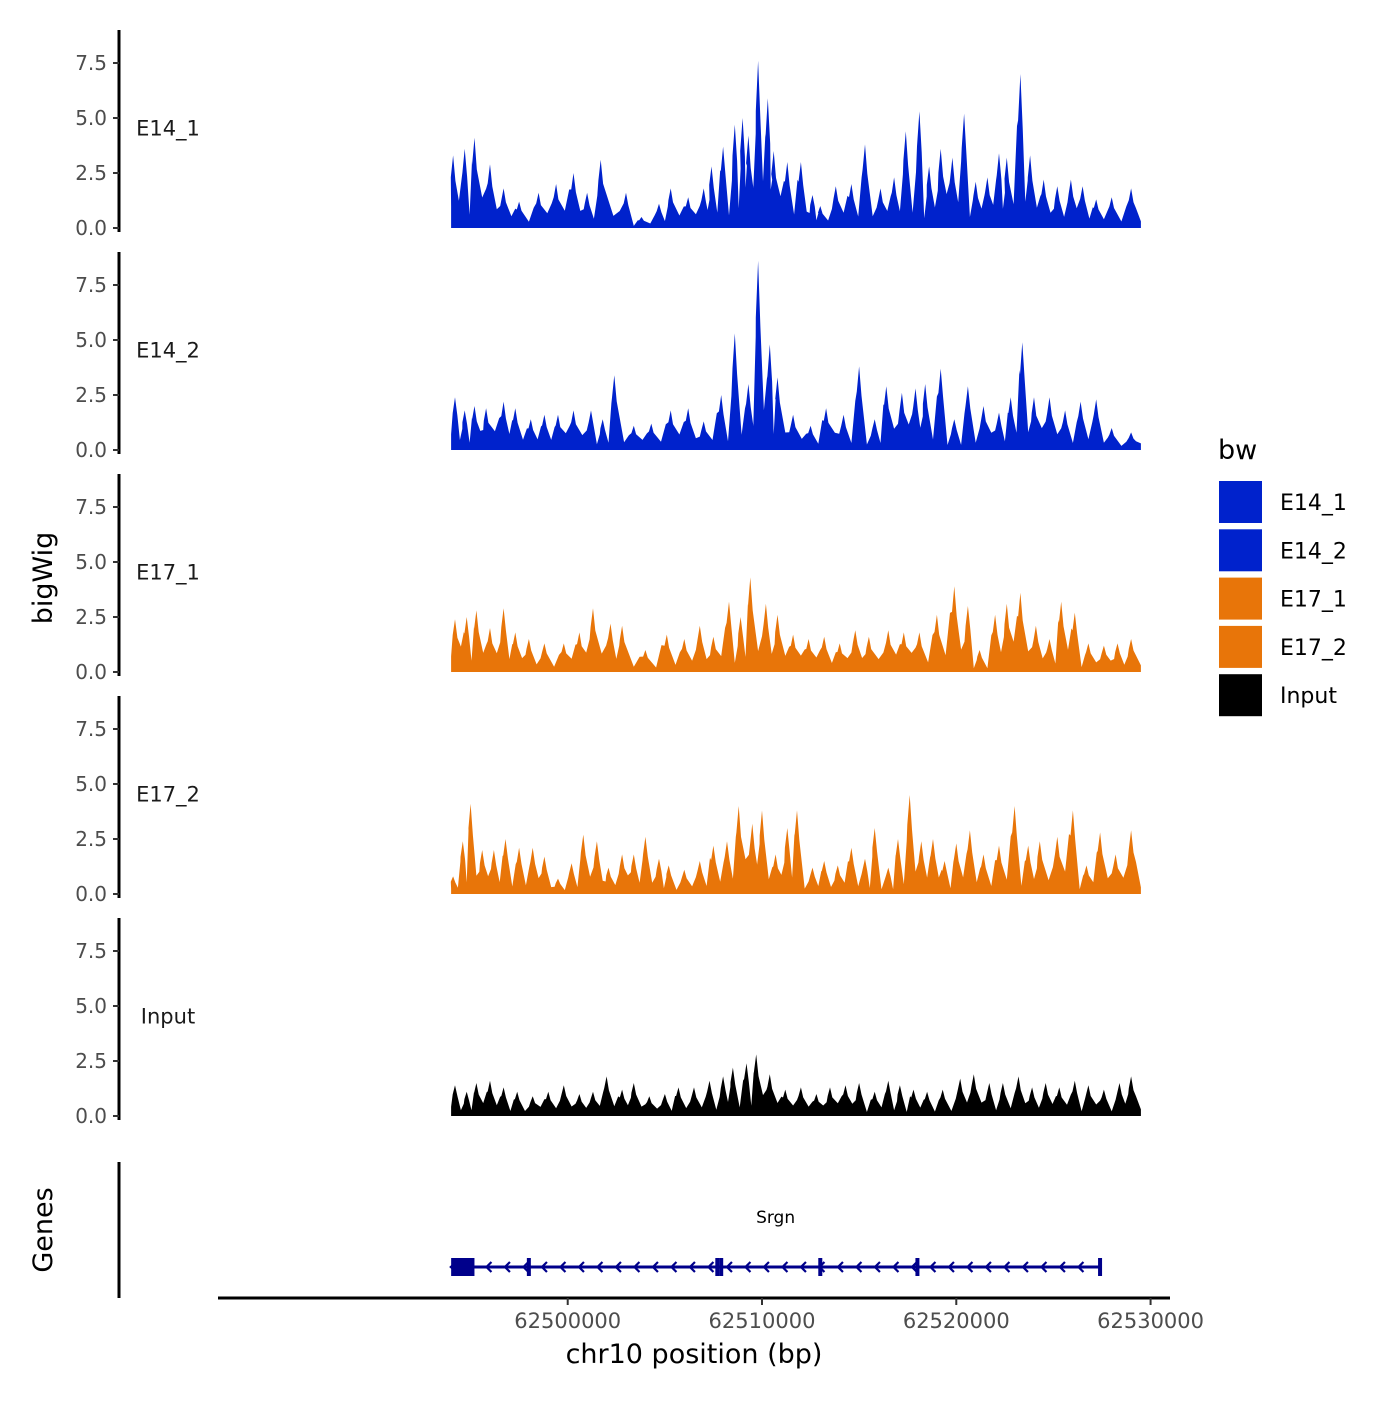  What do you see at coordinates (168, 795) in the screenshot?
I see `track-label: E17_2` at bounding box center [168, 795].